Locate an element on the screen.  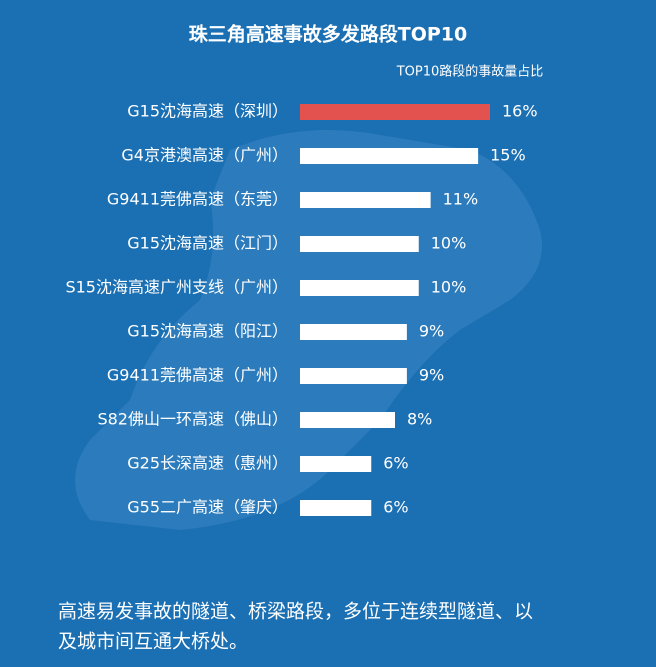
category-label: G9411莞佛高速（东莞） is located at coordinates (197, 199).